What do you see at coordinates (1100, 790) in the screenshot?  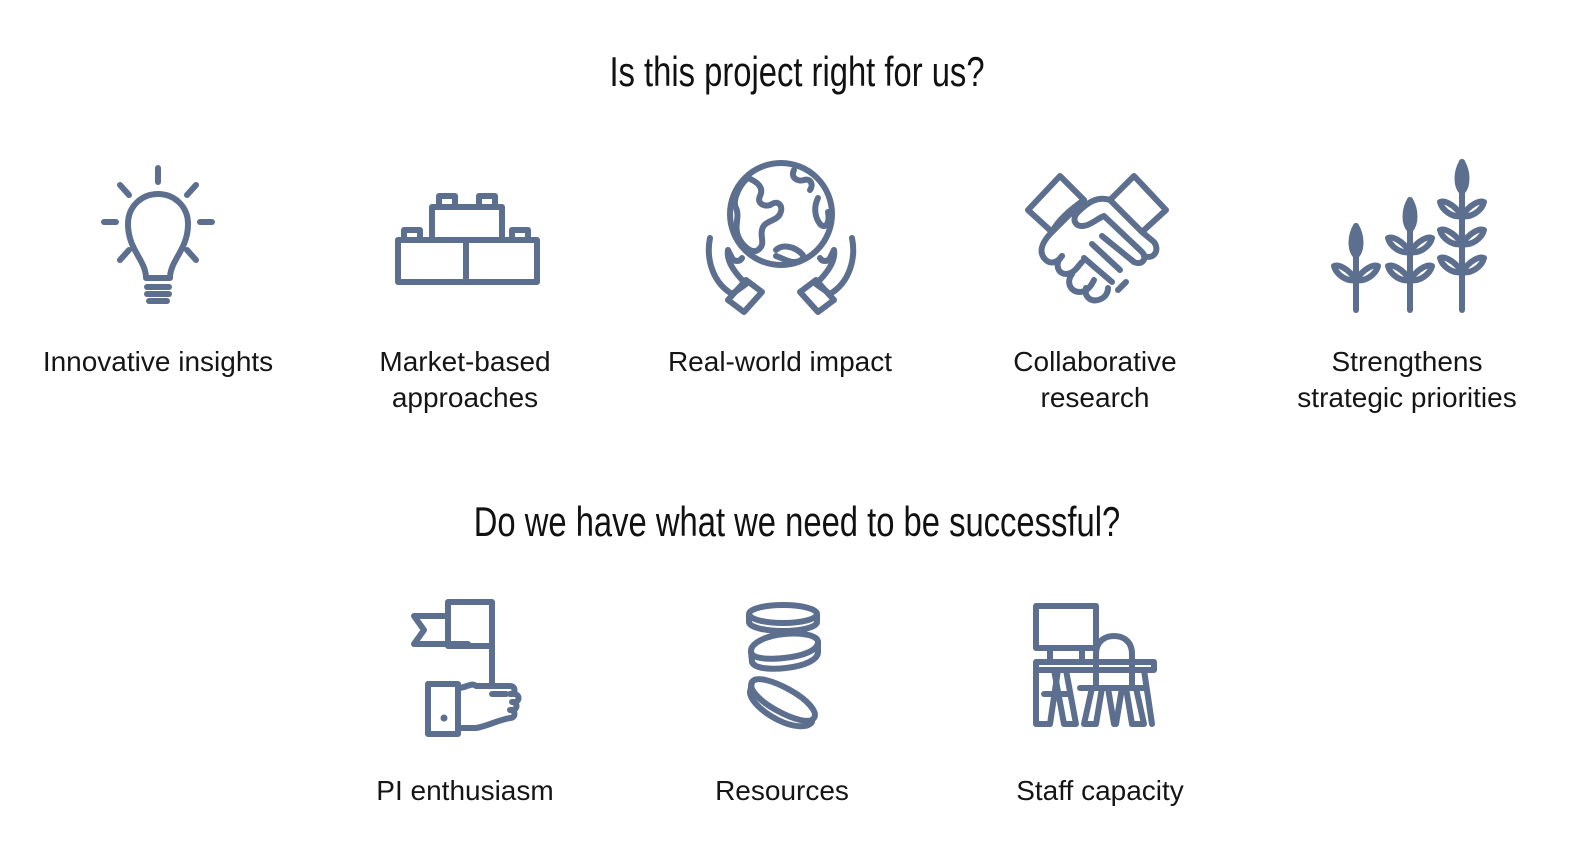 I see `label-staff-capacity: Staff capacity` at bounding box center [1100, 790].